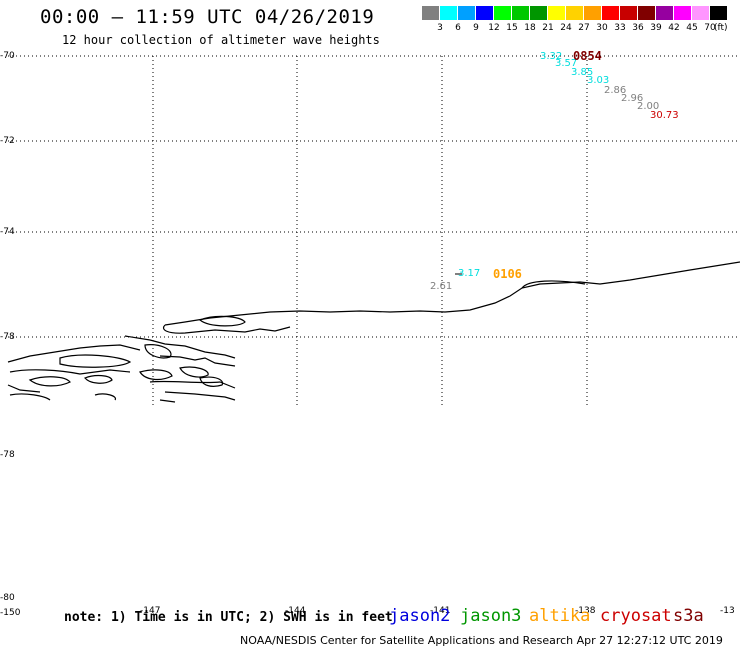 This screenshot has width=740, height=650. What do you see at coordinates (207, 17) in the screenshot?
I see `map-title: 00:00 – 11:59 UTC 04/26/2019` at bounding box center [207, 17].